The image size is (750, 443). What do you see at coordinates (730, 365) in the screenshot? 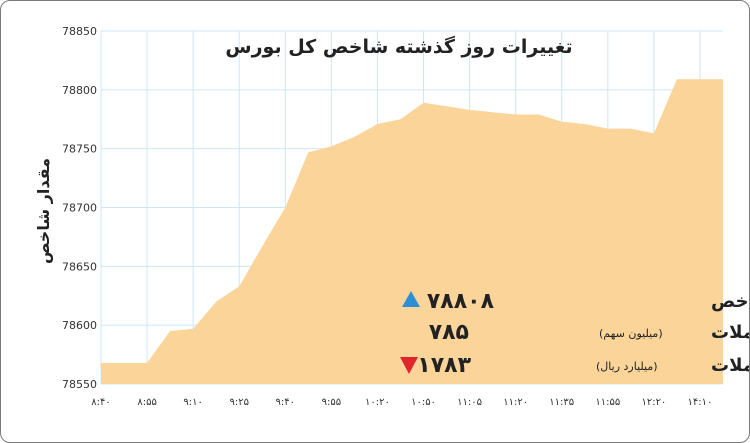
I see `value-label: ارزش معاملات` at bounding box center [730, 365].